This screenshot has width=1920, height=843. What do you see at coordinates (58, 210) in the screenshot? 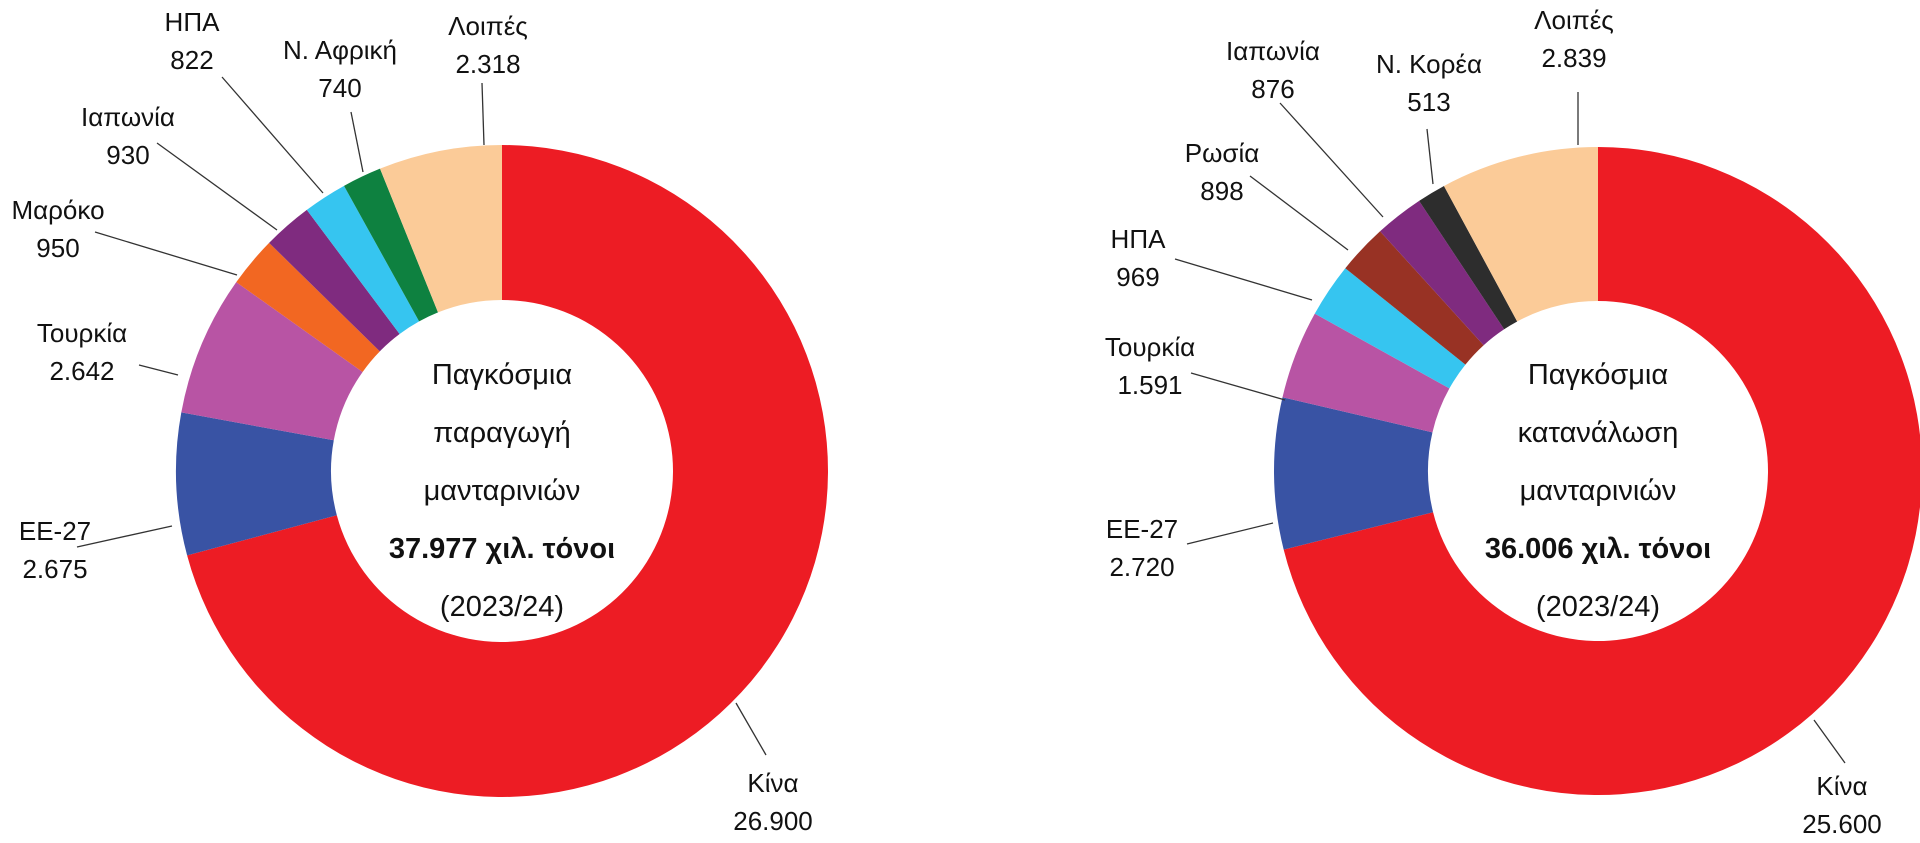
I see `slice-label-name: Μαρόκο` at bounding box center [58, 210].